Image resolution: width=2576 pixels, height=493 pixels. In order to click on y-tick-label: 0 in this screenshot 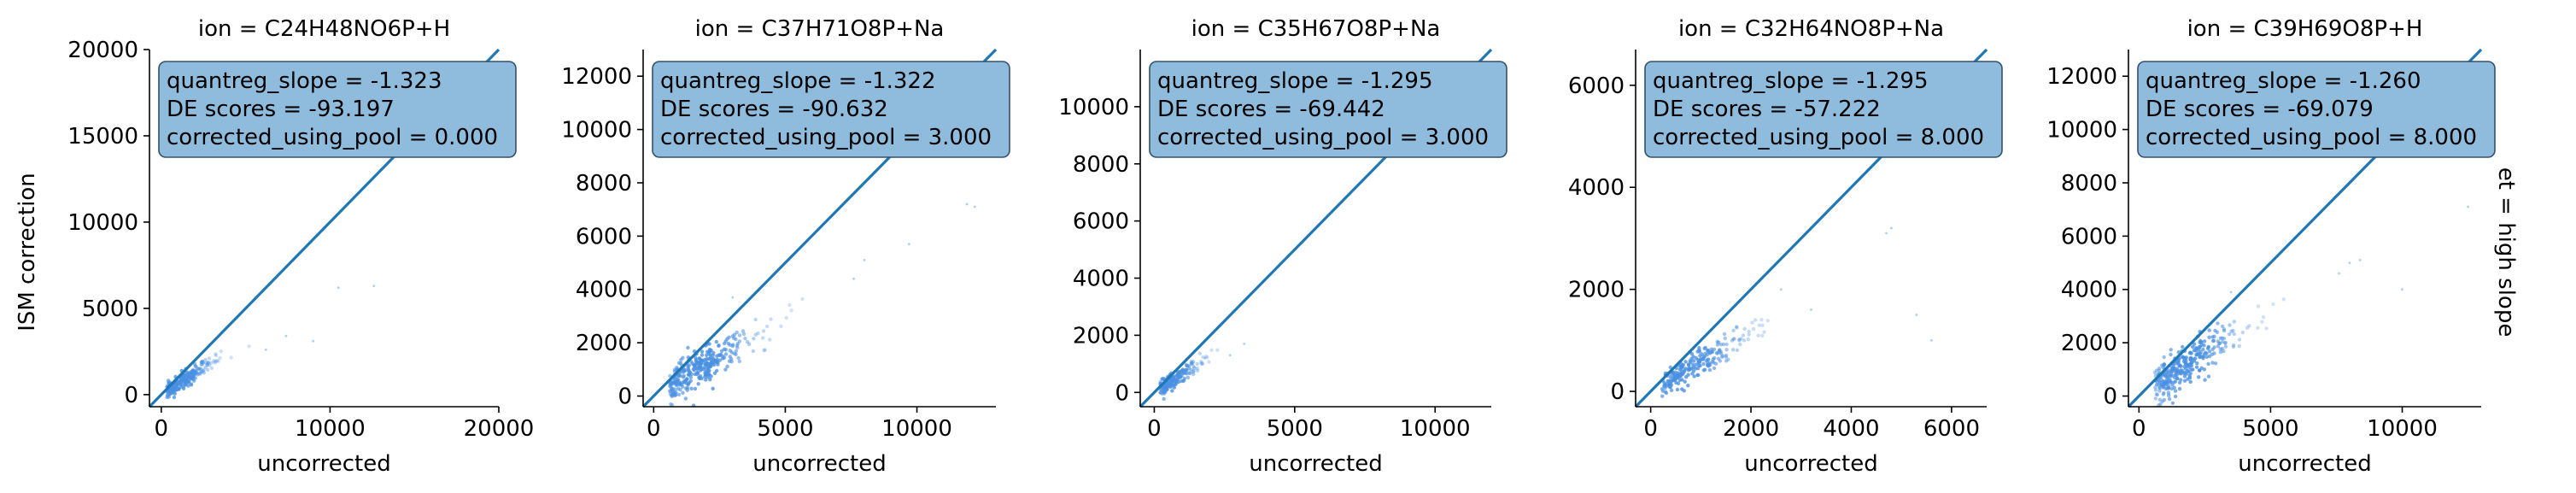, I will do `click(1122, 393)`.